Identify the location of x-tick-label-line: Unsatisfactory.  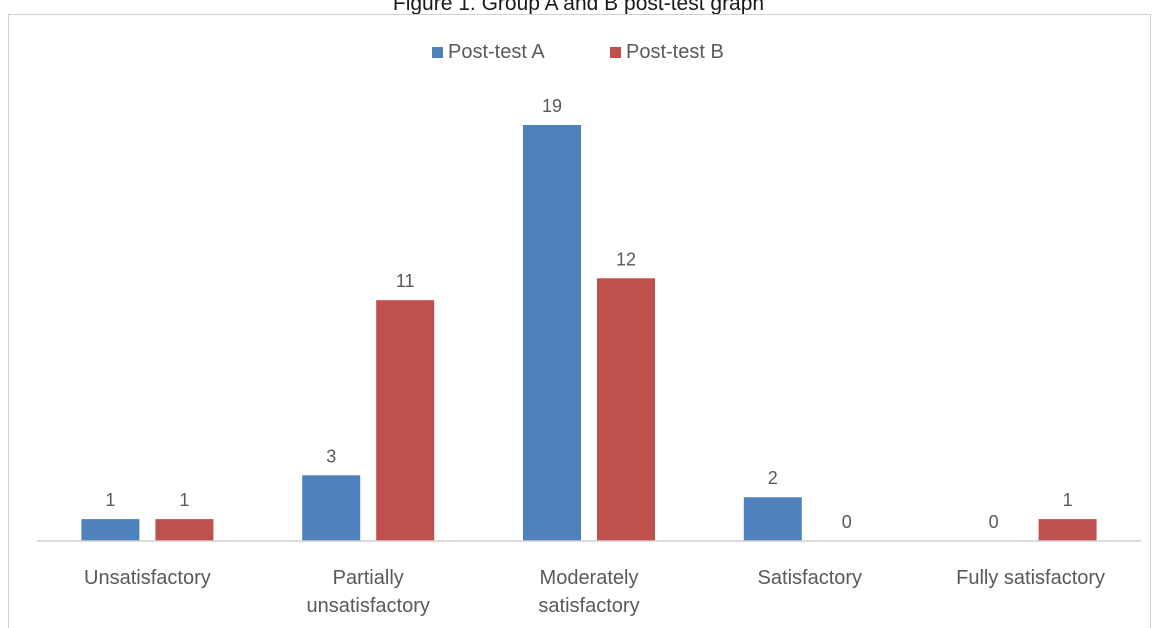
(147, 578).